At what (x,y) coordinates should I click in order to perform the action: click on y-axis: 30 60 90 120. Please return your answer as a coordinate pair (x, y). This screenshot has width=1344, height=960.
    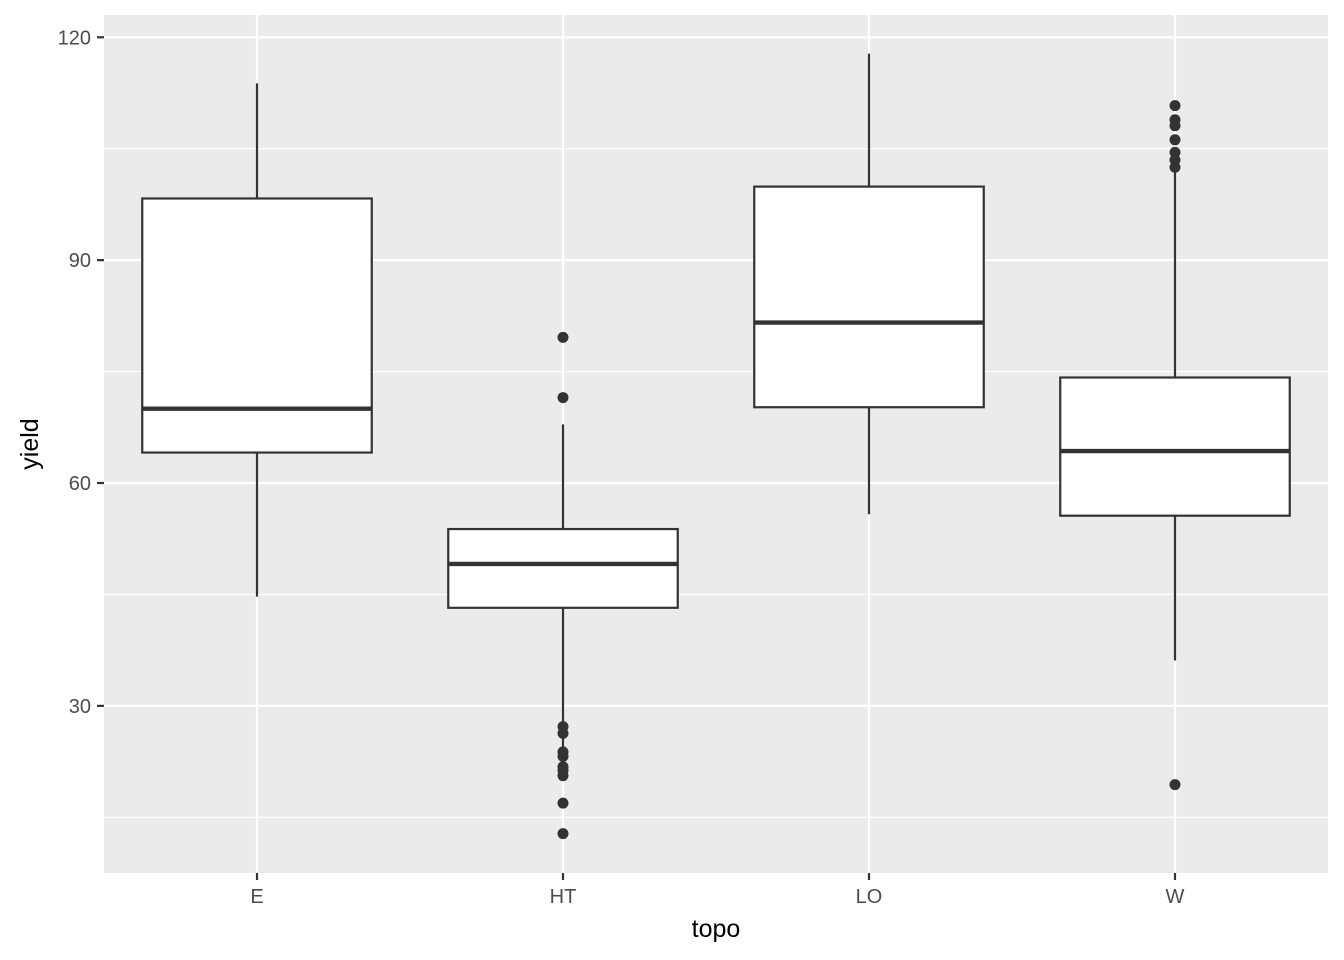
    Looking at the image, I should click on (81, 372).